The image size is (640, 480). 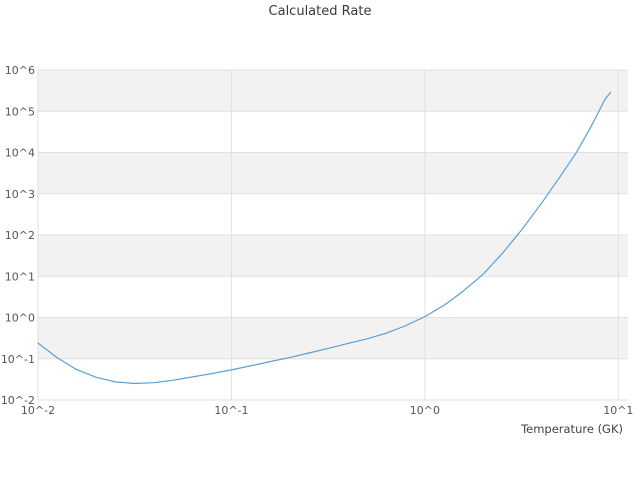 What do you see at coordinates (20, 318) in the screenshot?
I see `y-tick-label: 10^0` at bounding box center [20, 318].